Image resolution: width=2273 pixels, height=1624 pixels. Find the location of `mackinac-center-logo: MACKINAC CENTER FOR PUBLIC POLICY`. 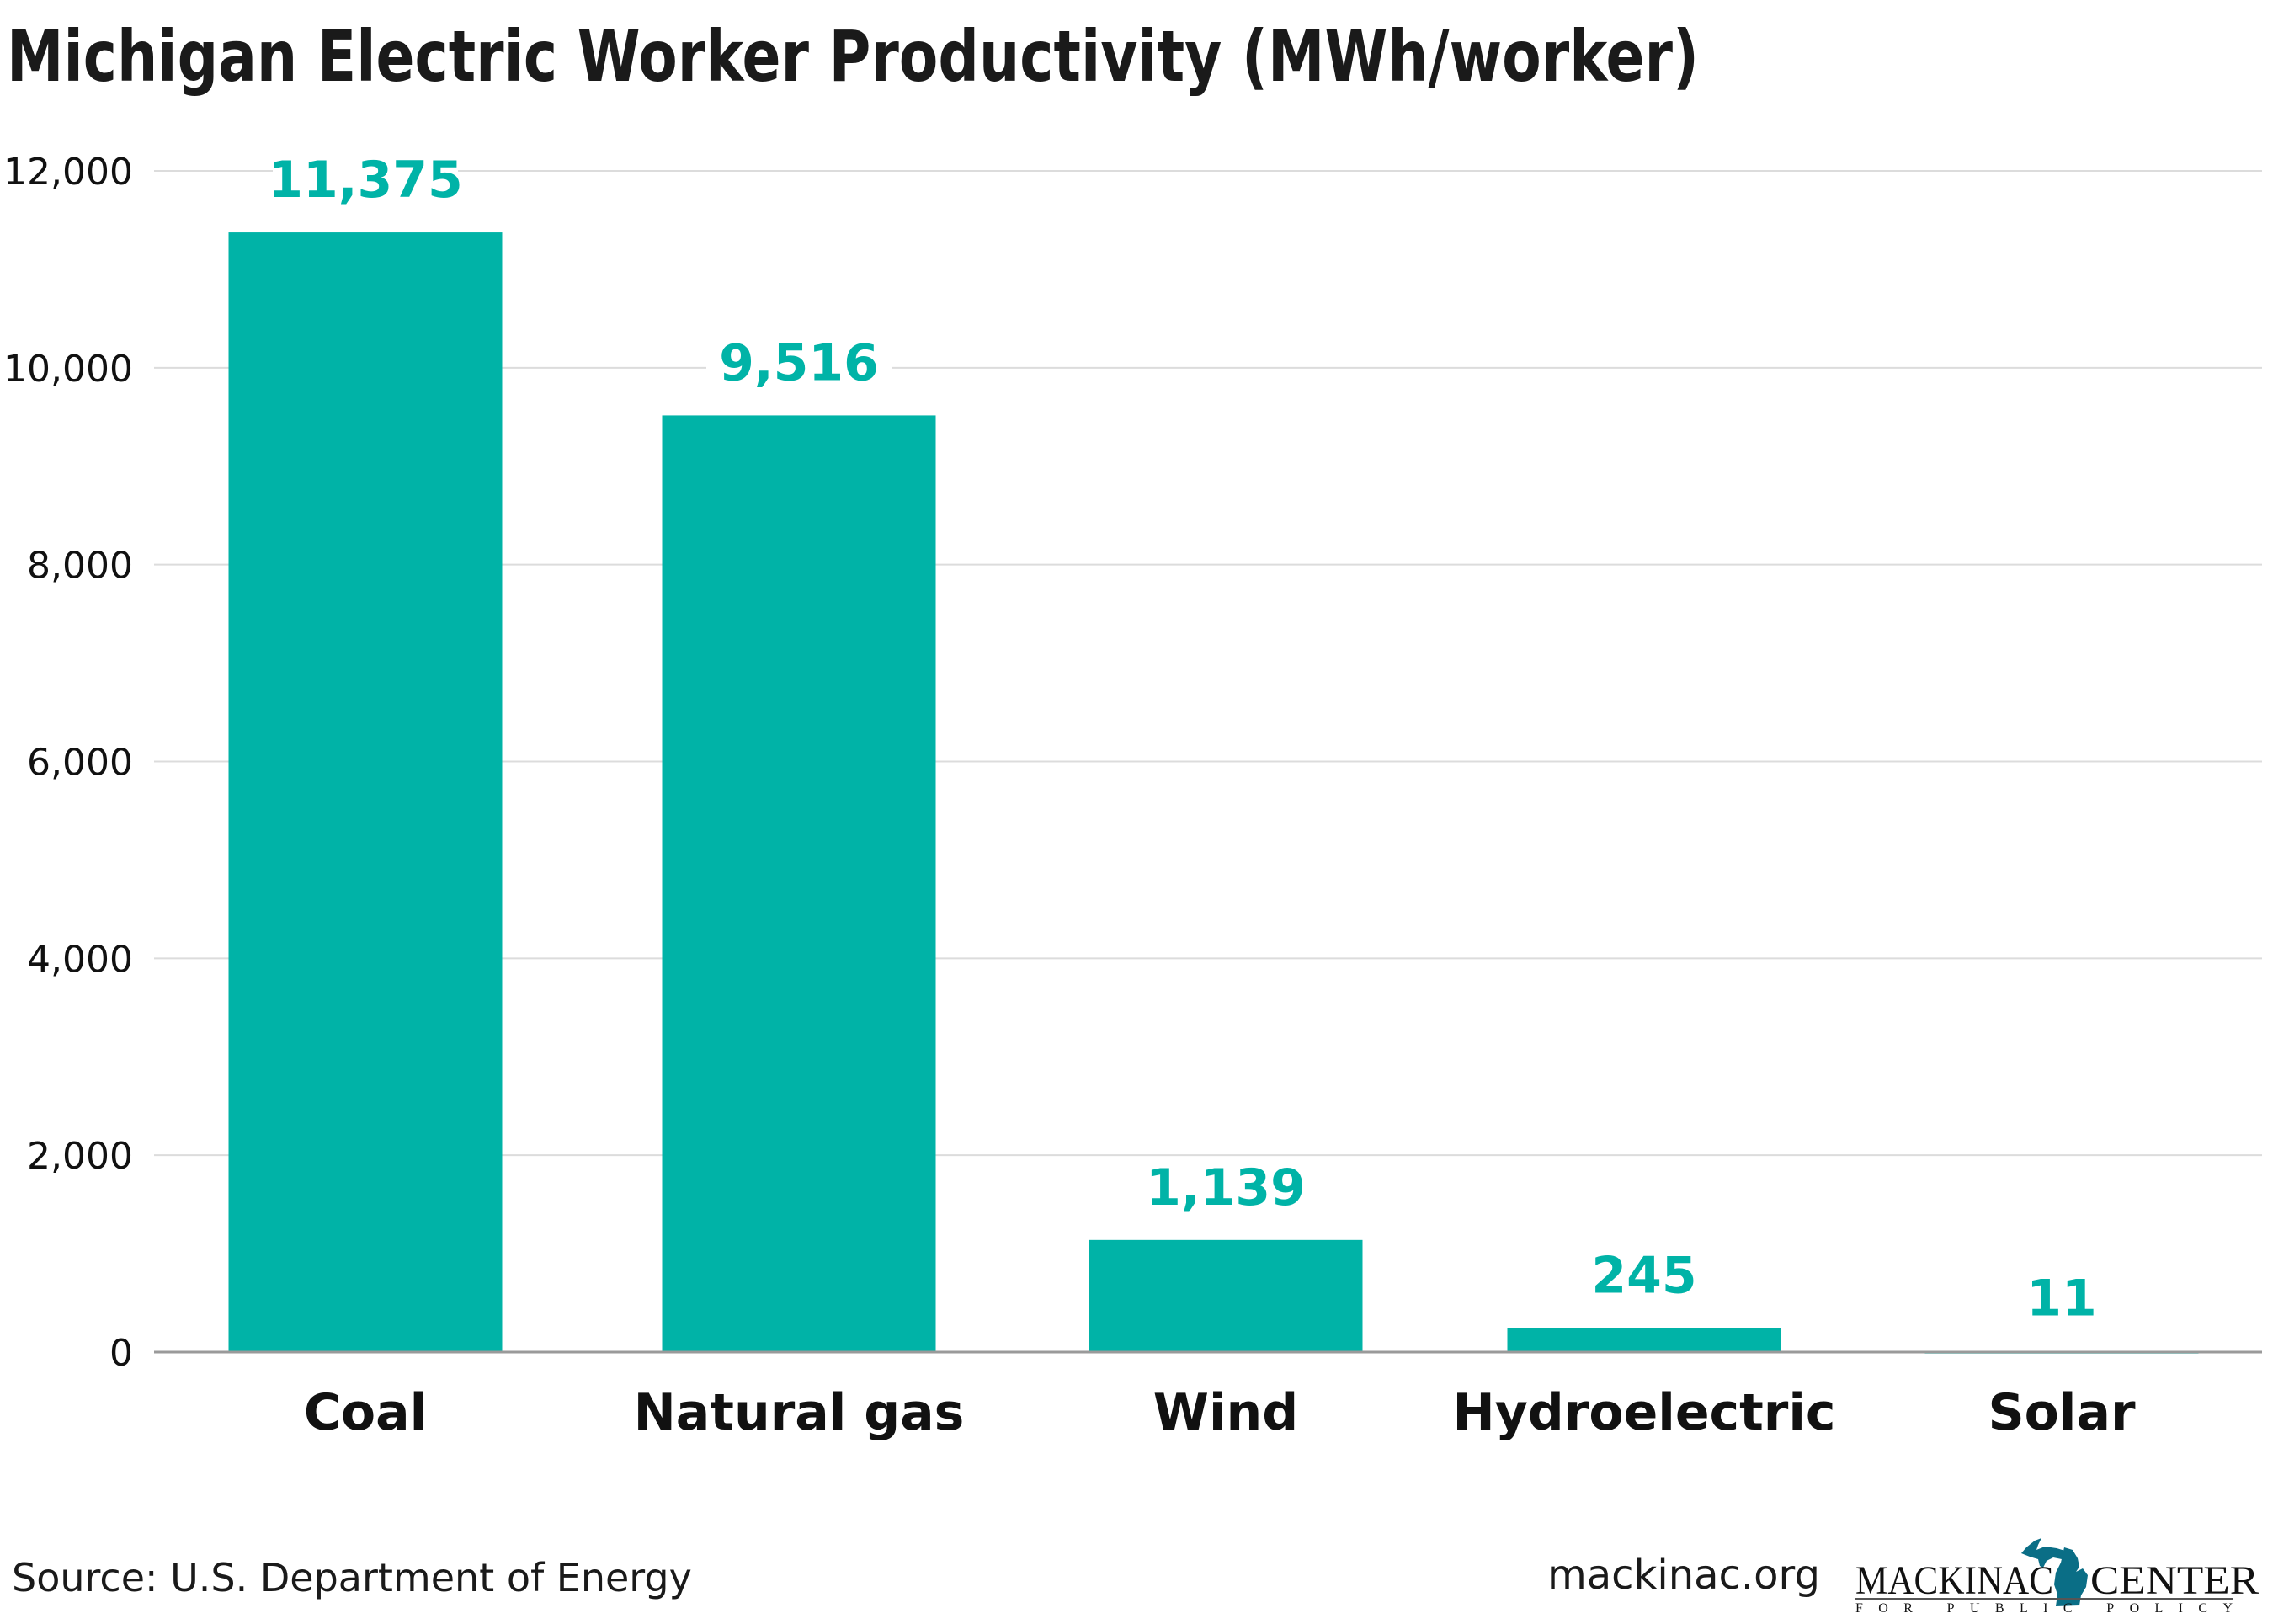

mackinac-center-logo: MACKINAC CENTER FOR PUBLIC POLICY is located at coordinates (2057, 1577).